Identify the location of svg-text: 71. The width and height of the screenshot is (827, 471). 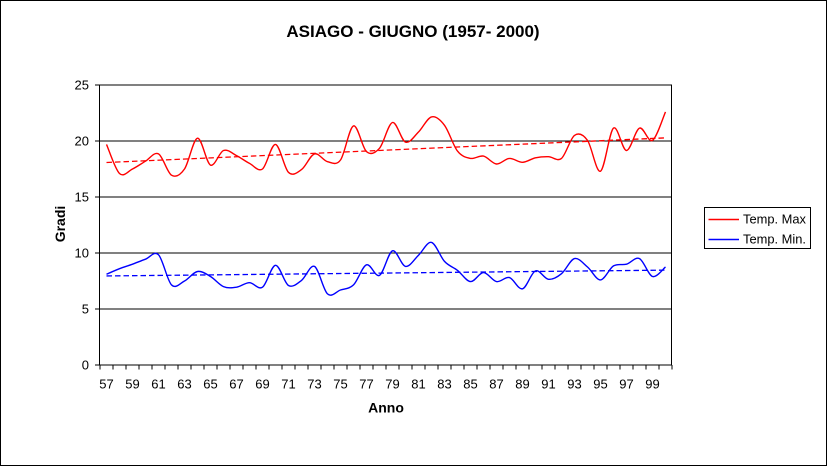
(288, 384).